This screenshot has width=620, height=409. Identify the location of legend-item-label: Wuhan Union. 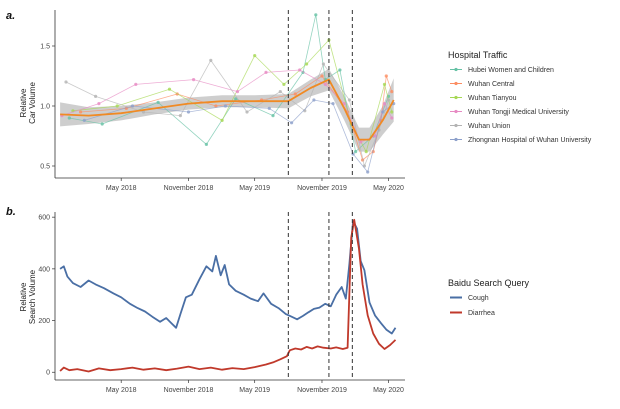
(489, 126).